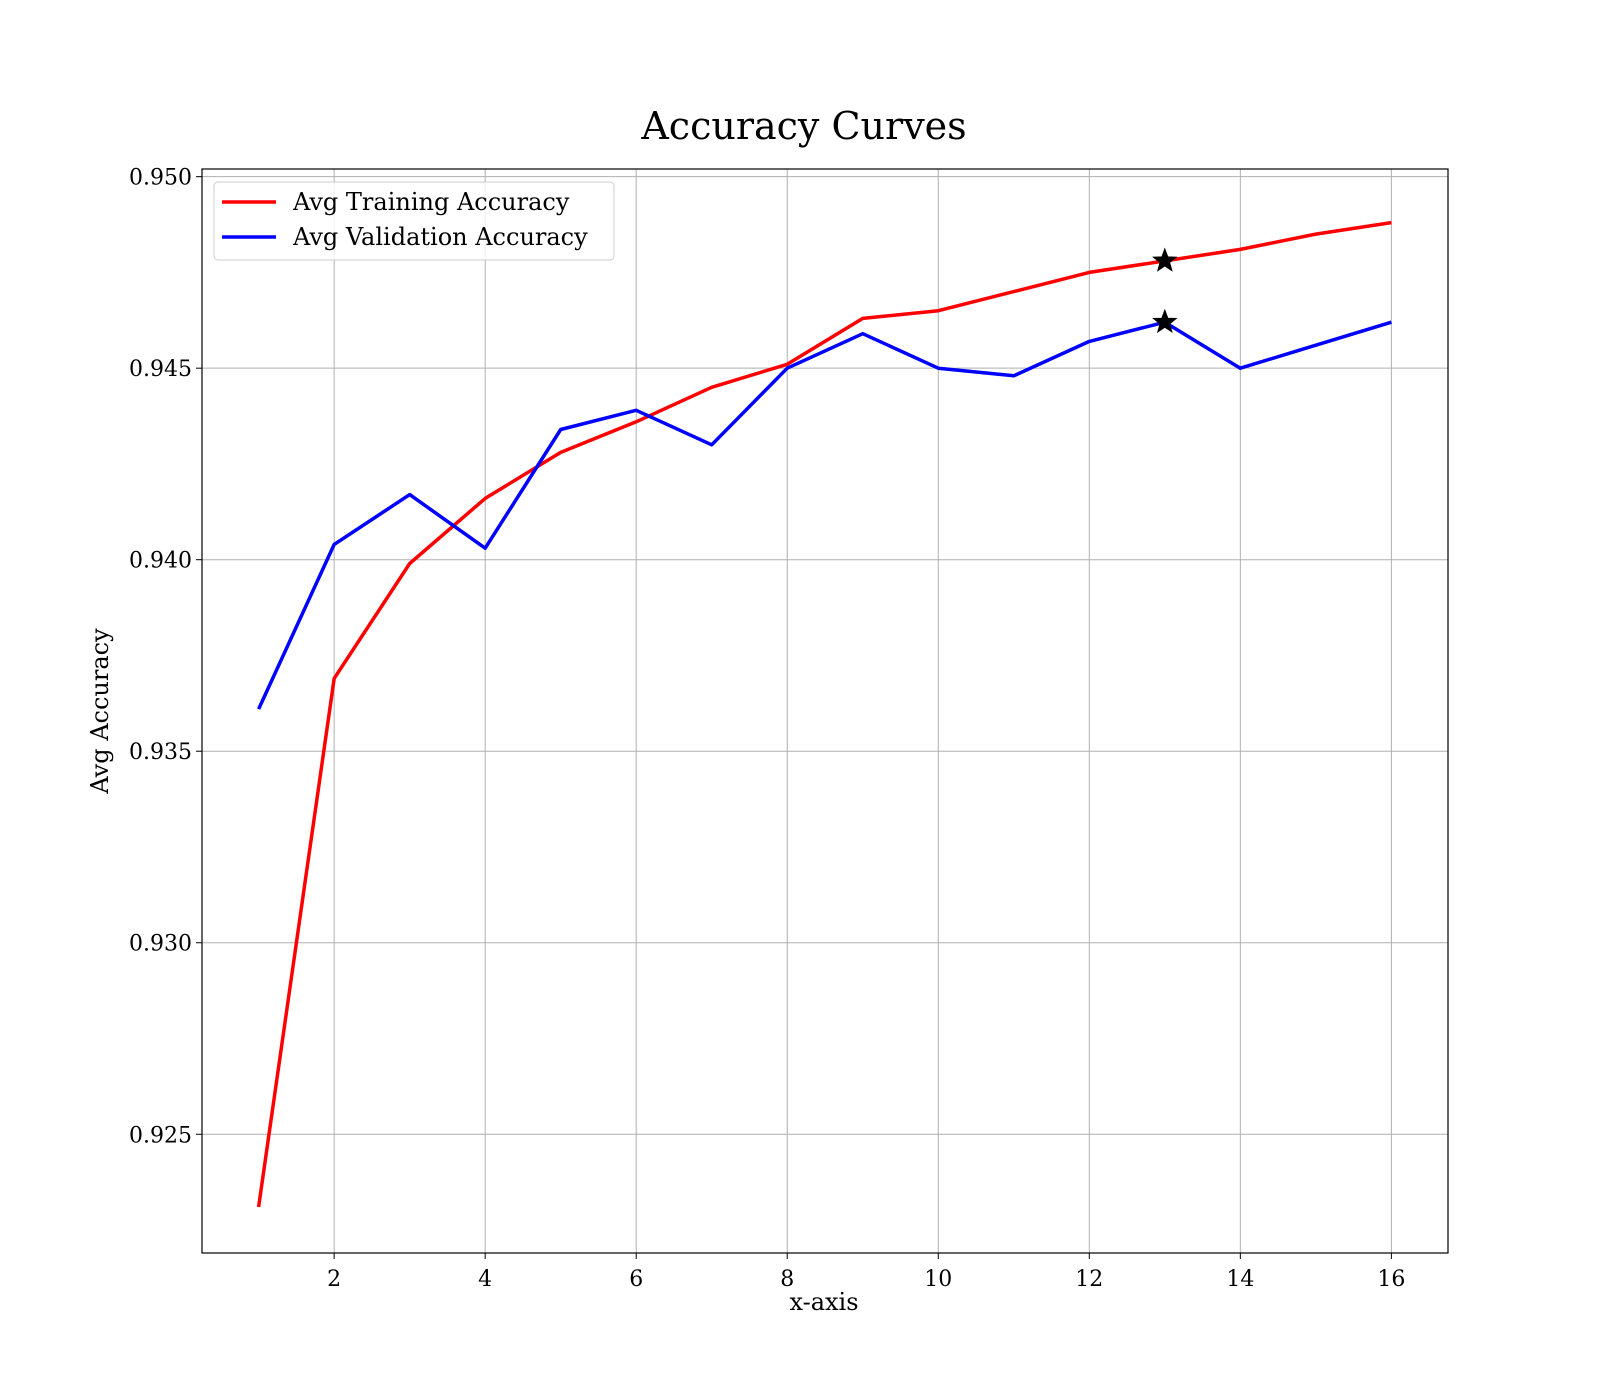 The width and height of the screenshot is (1600, 1400). Describe the element at coordinates (334, 1279) in the screenshot. I see `x-tick-label: 2` at that location.